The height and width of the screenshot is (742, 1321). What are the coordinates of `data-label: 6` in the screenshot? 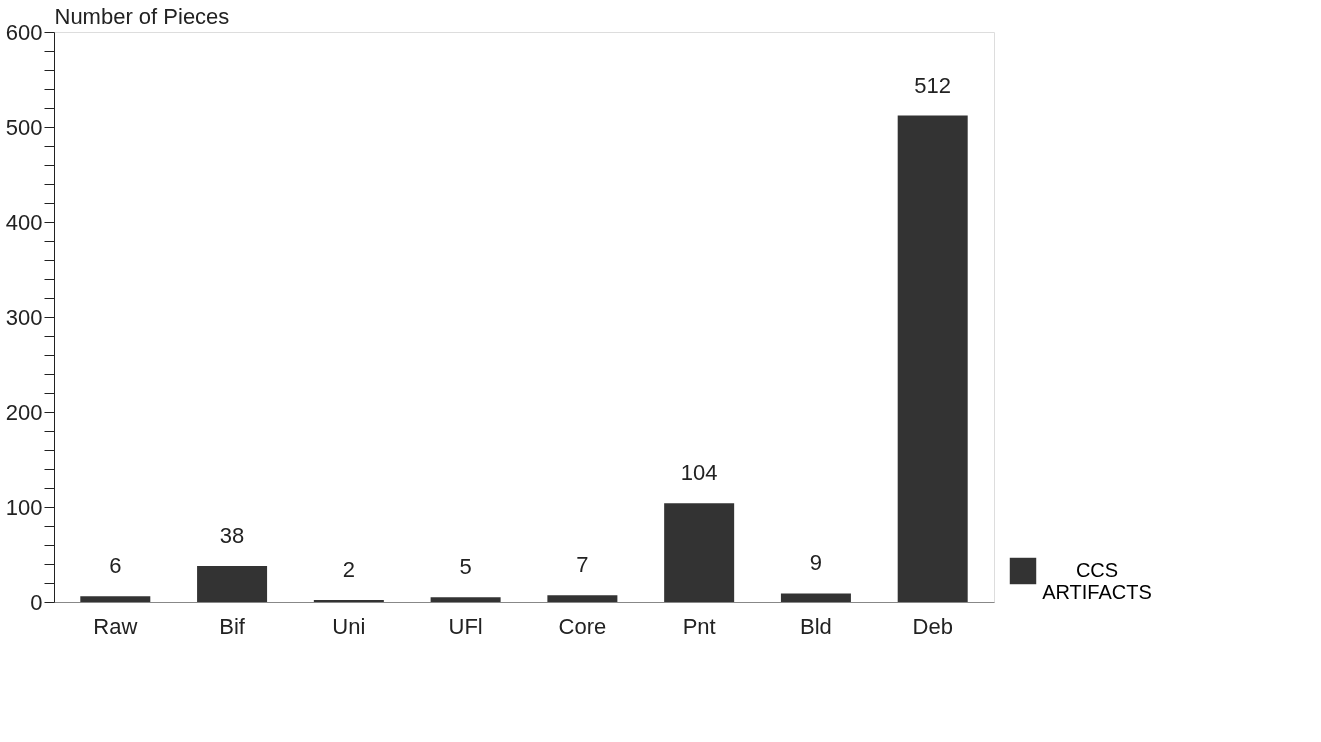 It's located at (115, 566).